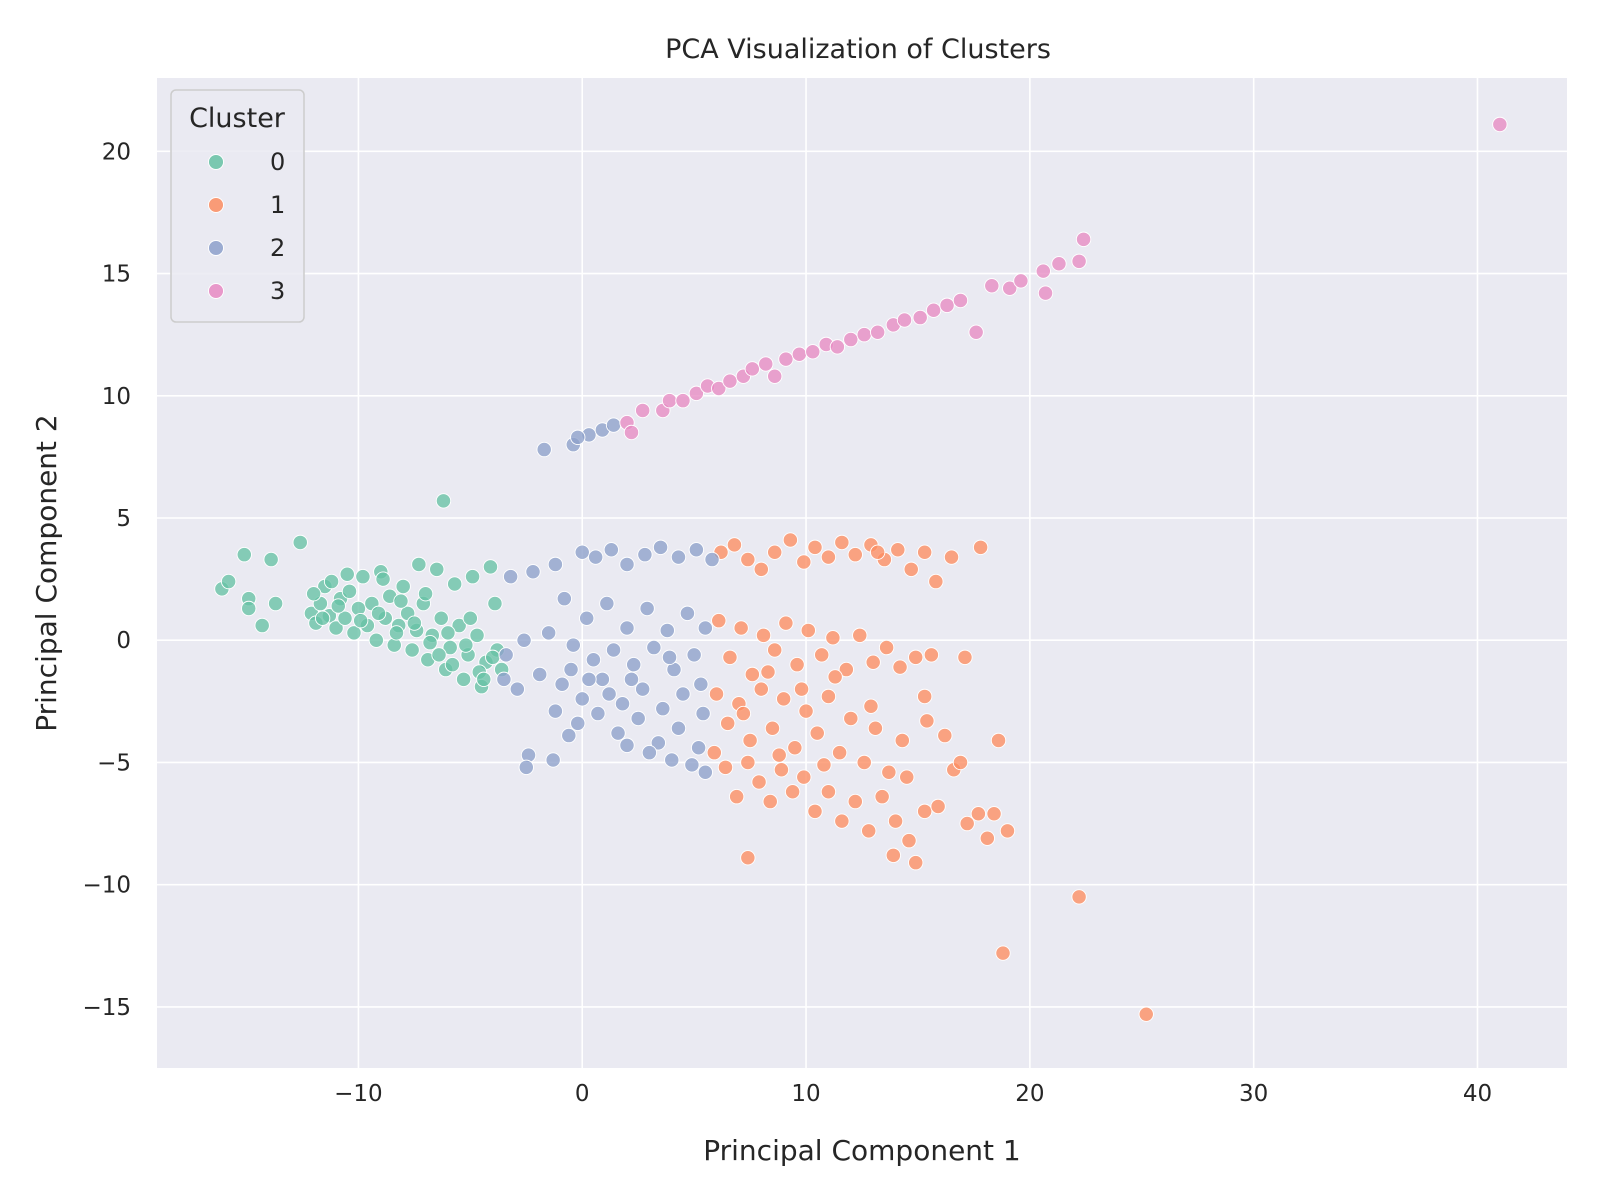 This screenshot has width=1600, height=1200. What do you see at coordinates (277, 205) in the screenshot?
I see `legend-label-1: 1` at bounding box center [277, 205].